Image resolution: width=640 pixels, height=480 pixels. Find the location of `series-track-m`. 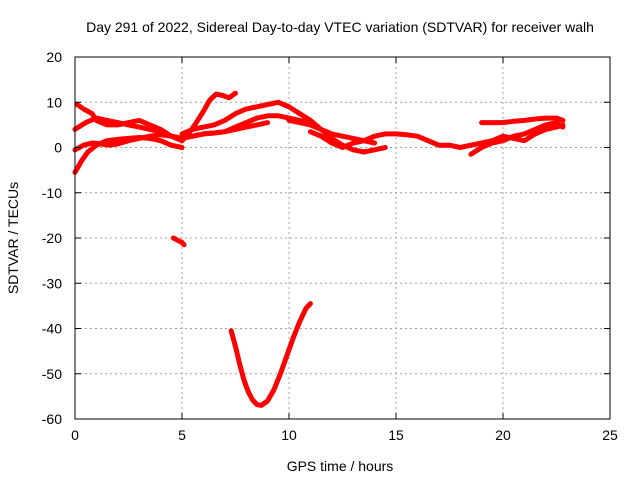

series-track-m is located at coordinates (522, 120).